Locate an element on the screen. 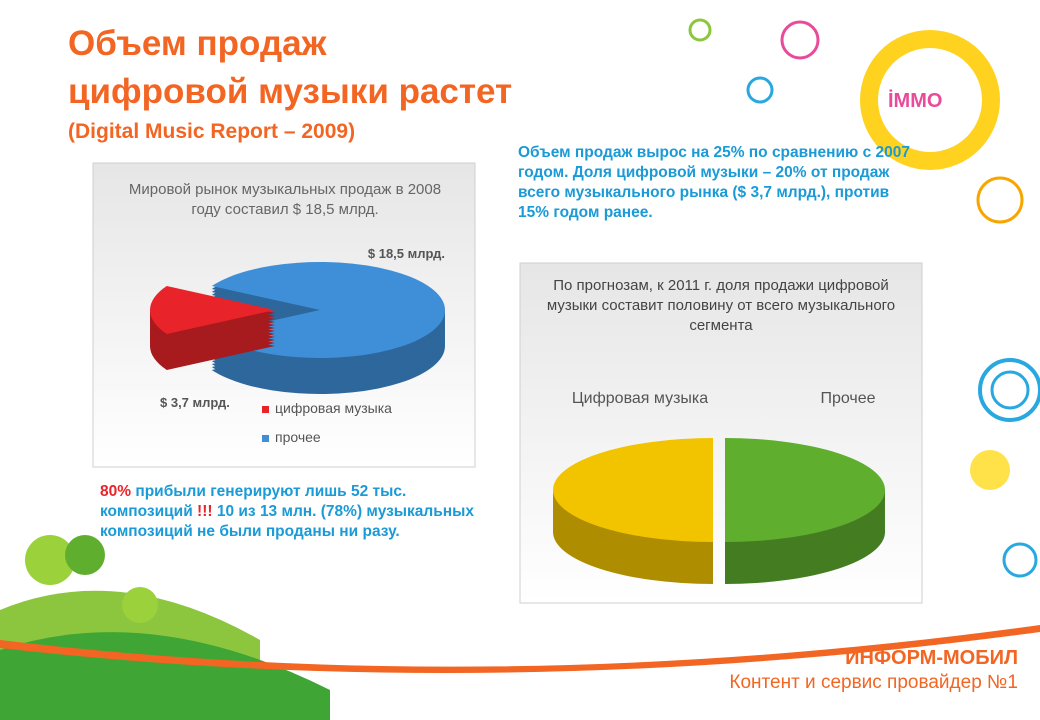 The height and width of the screenshot is (720, 1040). logo: İMMO is located at coordinates (915, 101).